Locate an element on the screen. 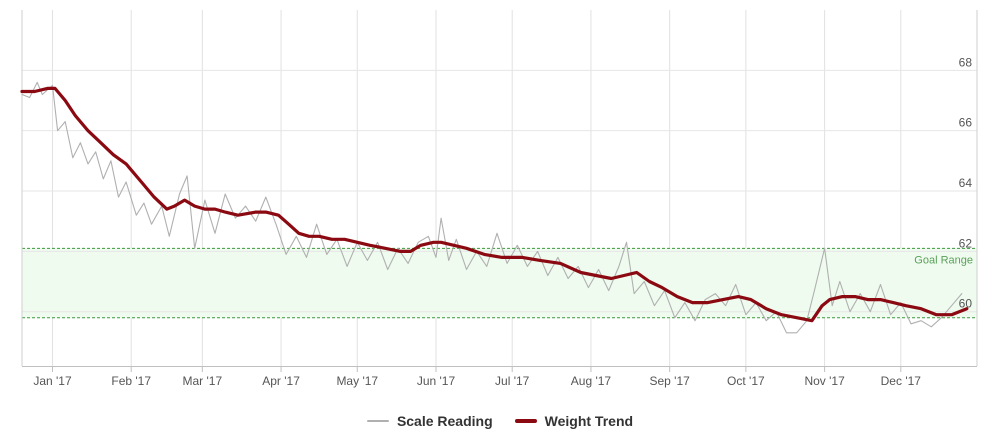 Image resolution: width=998 pixels, height=444 pixels. y-tick-label: 62 is located at coordinates (966, 243).